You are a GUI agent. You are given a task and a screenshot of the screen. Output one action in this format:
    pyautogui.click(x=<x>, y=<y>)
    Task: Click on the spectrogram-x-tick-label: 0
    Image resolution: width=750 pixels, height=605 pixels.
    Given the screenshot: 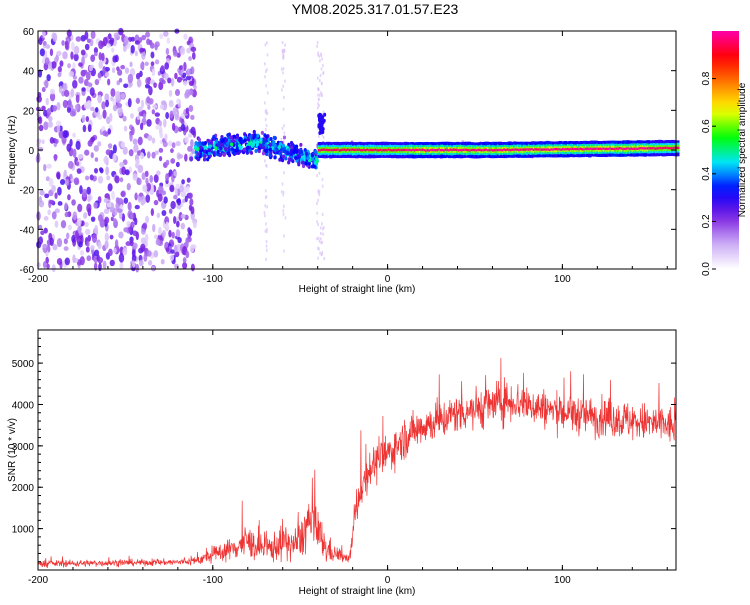 What is the action you would take?
    pyautogui.click(x=388, y=279)
    